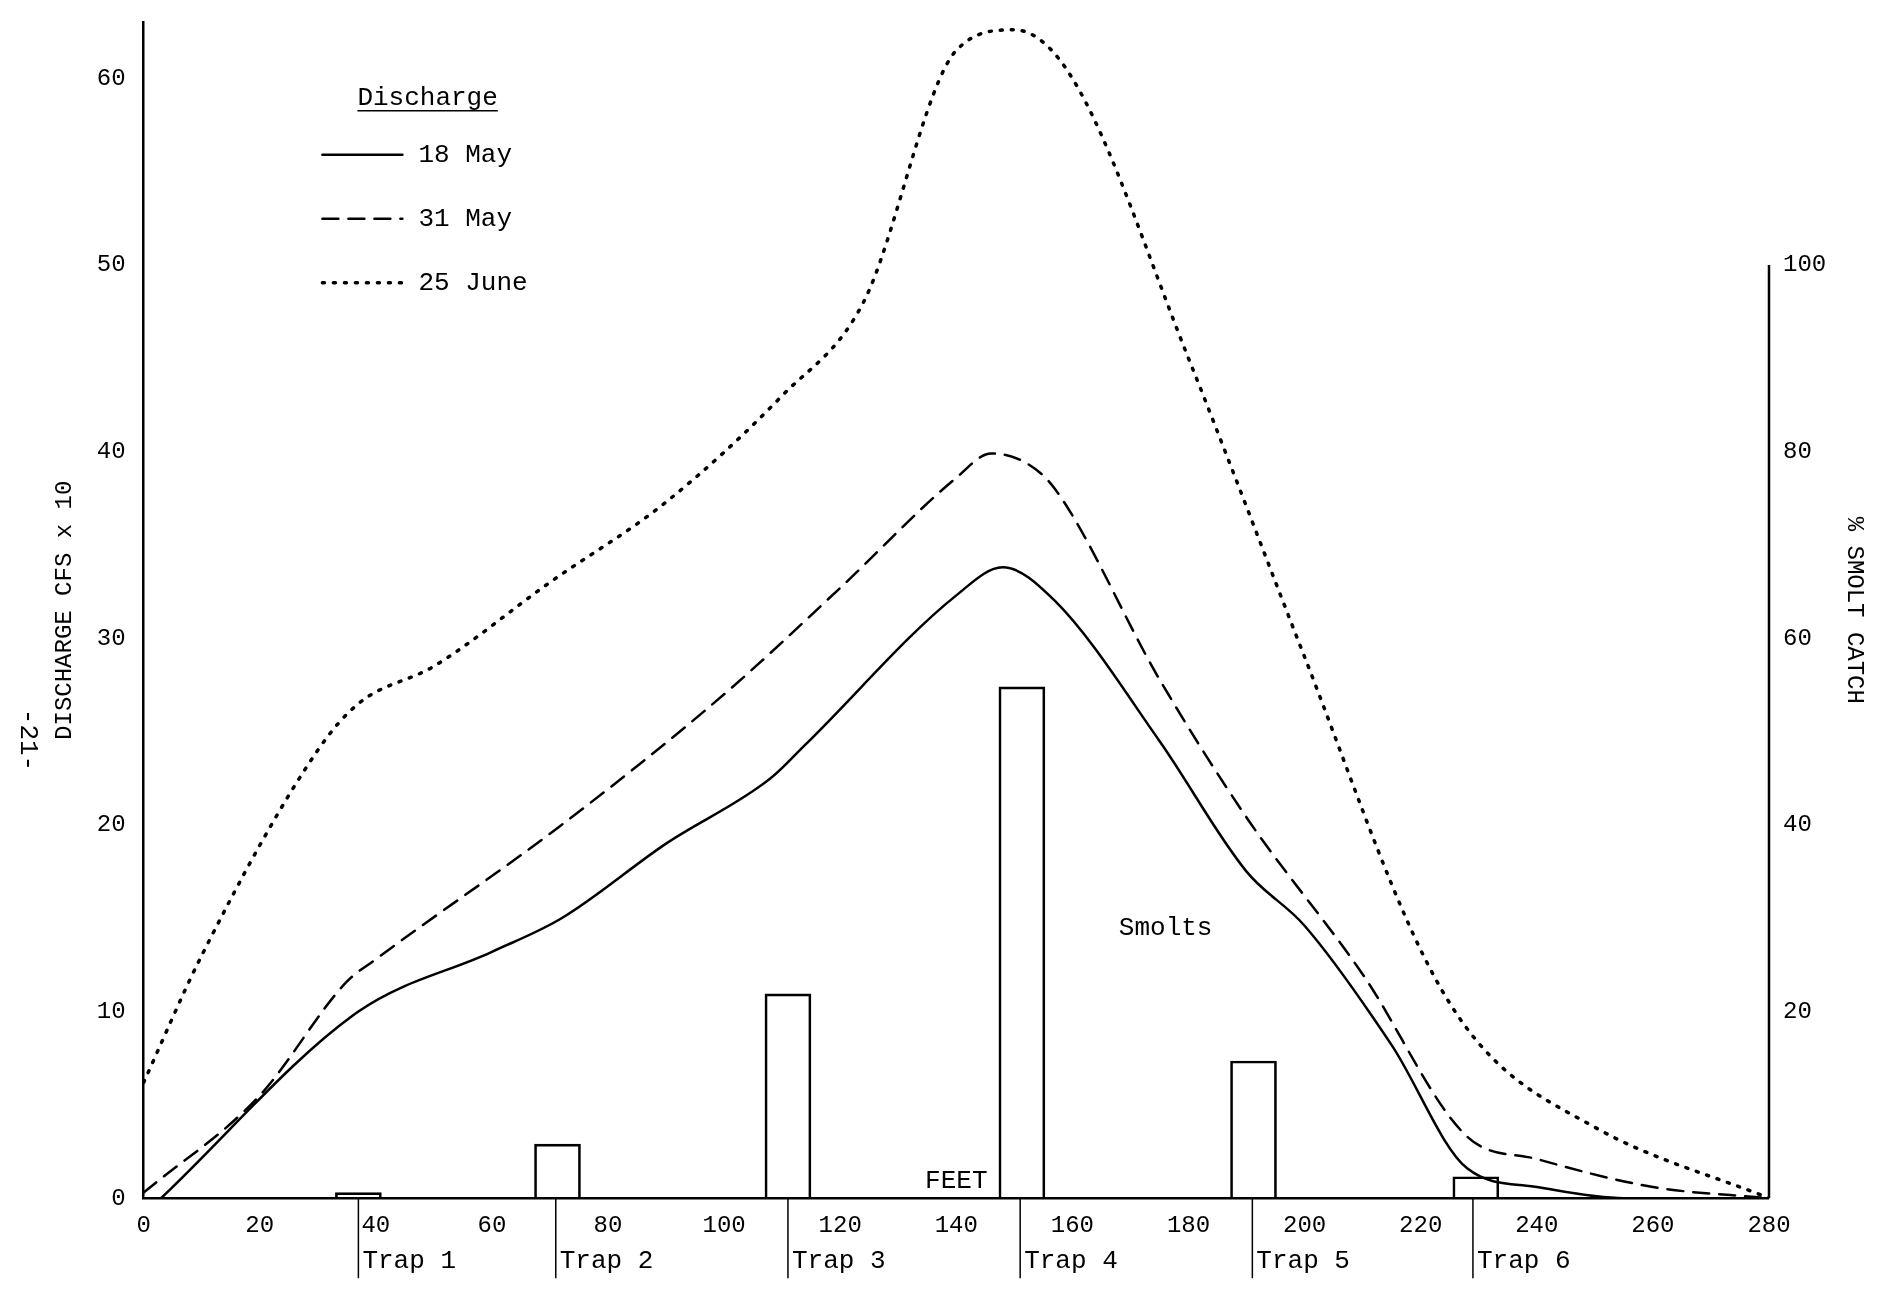  What do you see at coordinates (111, 265) in the screenshot?
I see `y-tick-label: 50` at bounding box center [111, 265].